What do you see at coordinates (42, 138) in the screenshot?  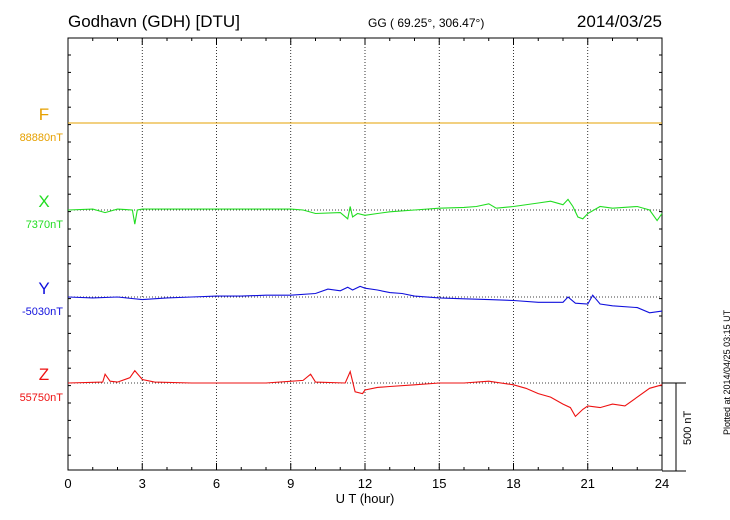 I see `baseline-value-f: 88880nT` at bounding box center [42, 138].